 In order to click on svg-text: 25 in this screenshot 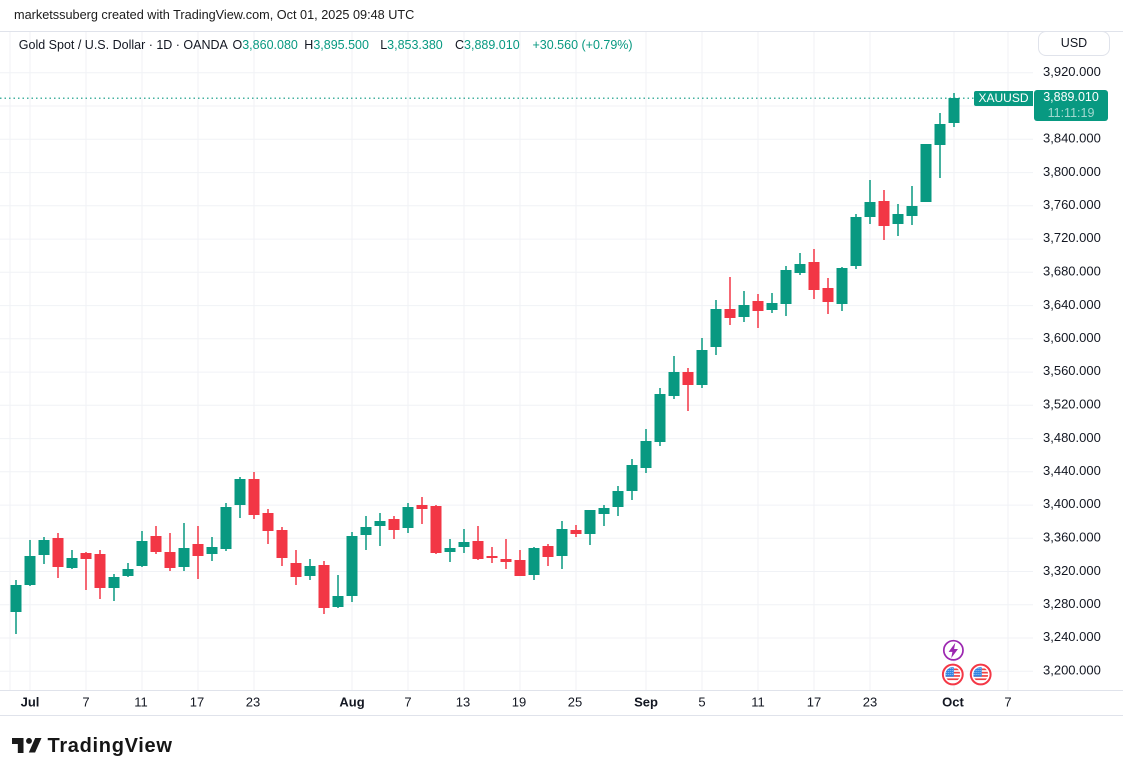, I will do `click(575, 702)`.